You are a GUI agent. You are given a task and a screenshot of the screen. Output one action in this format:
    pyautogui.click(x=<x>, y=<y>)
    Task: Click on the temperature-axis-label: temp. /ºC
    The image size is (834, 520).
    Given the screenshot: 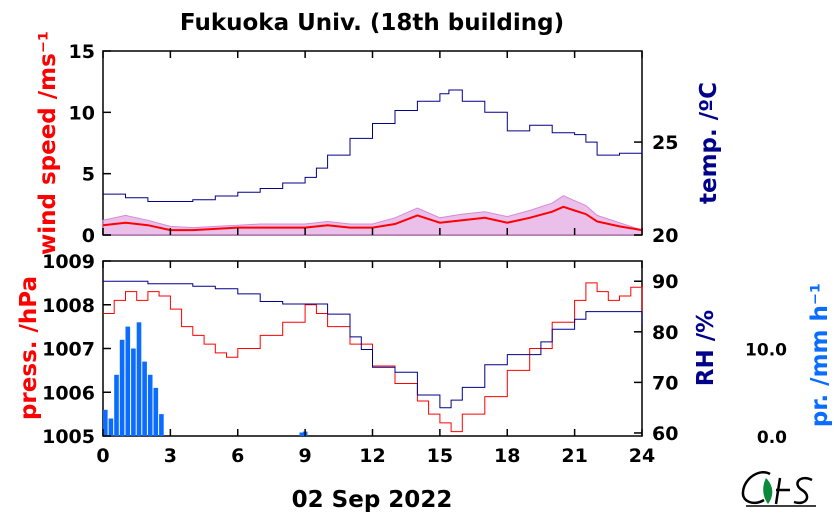 What is the action you would take?
    pyautogui.click(x=709, y=143)
    